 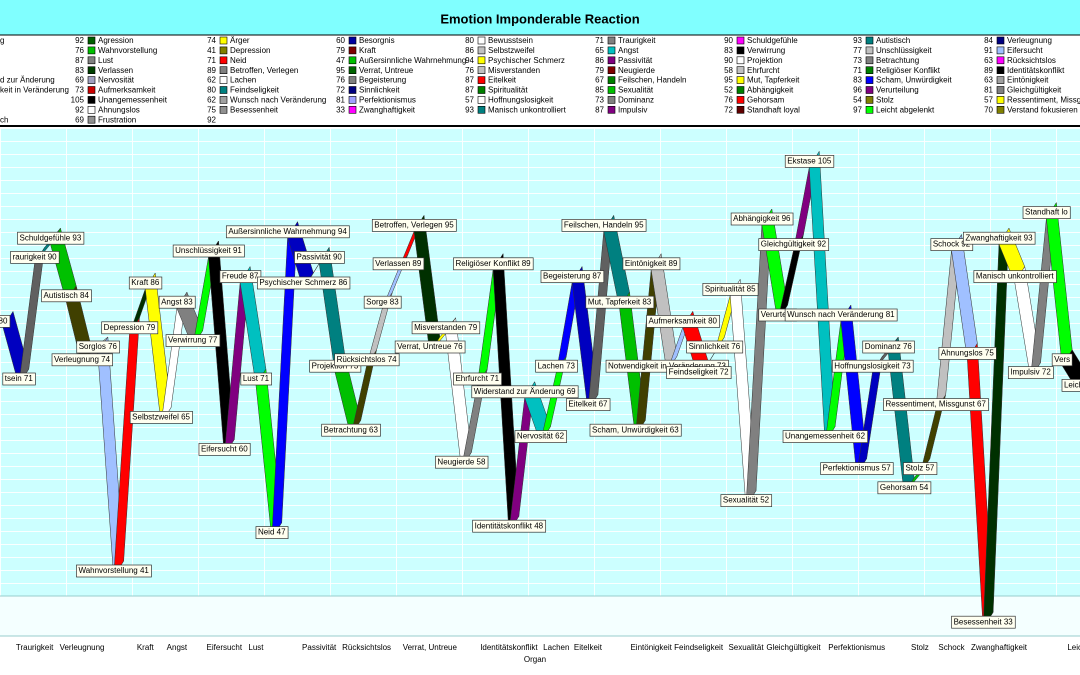 I want to click on legend-name: Eintönigkeit, so click(x=1028, y=80).